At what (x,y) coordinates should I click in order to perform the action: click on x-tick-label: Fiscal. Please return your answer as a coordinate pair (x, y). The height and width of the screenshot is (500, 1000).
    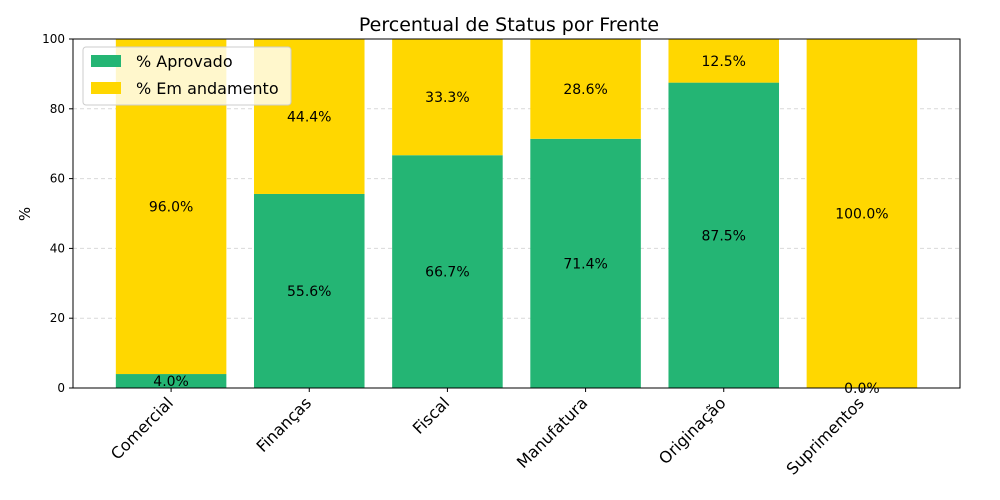
    Looking at the image, I should click on (431, 415).